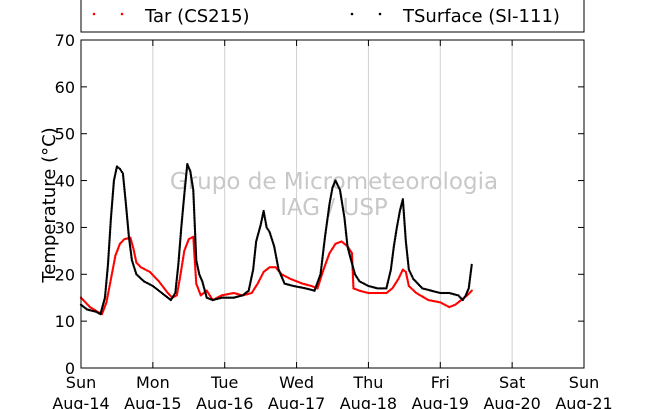 Image resolution: width=650 pixels, height=409 pixels. I want to click on x-tick-label-day: Wed, so click(296, 382).